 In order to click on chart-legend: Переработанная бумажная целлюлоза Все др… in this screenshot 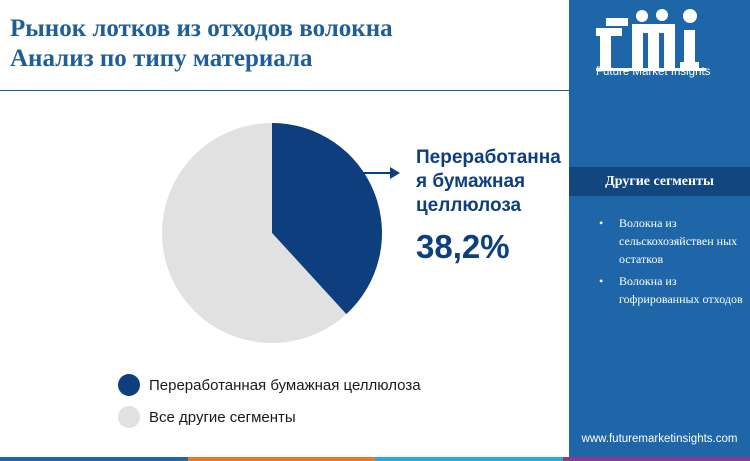, I will do `click(269, 404)`.